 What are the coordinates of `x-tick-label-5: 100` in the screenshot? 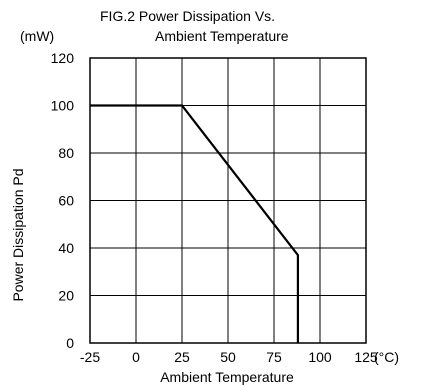 It's located at (320, 357).